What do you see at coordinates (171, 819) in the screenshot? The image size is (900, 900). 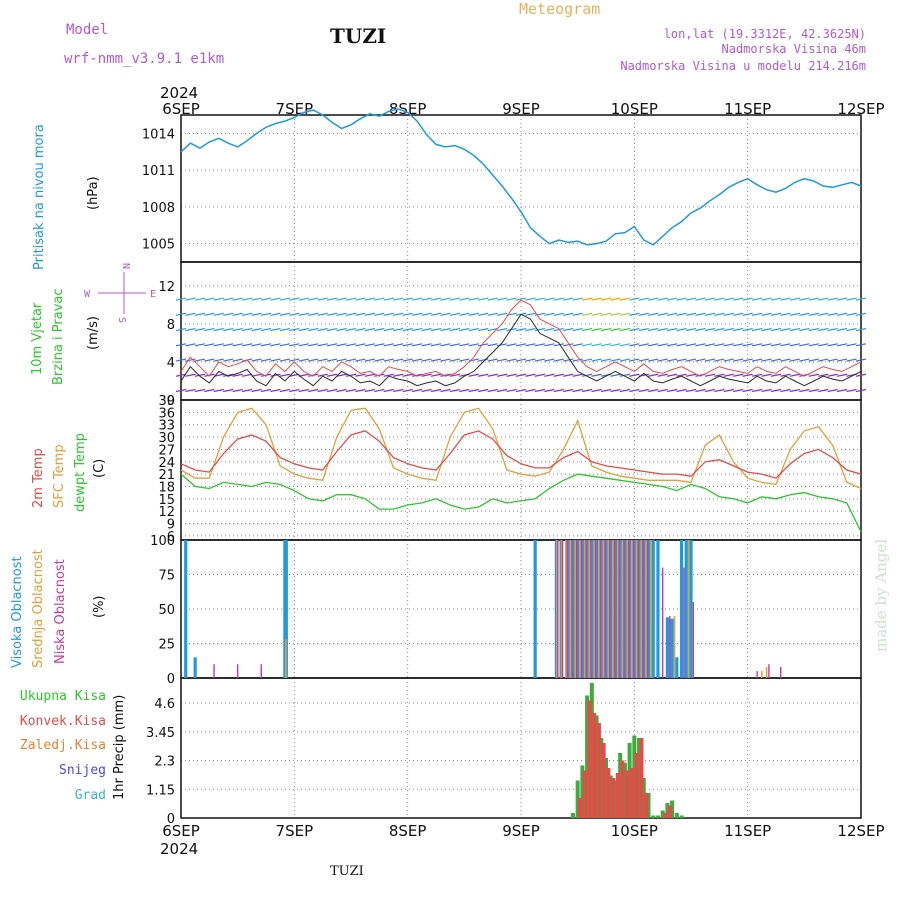 I see `y-tick-label: 0` at bounding box center [171, 819].